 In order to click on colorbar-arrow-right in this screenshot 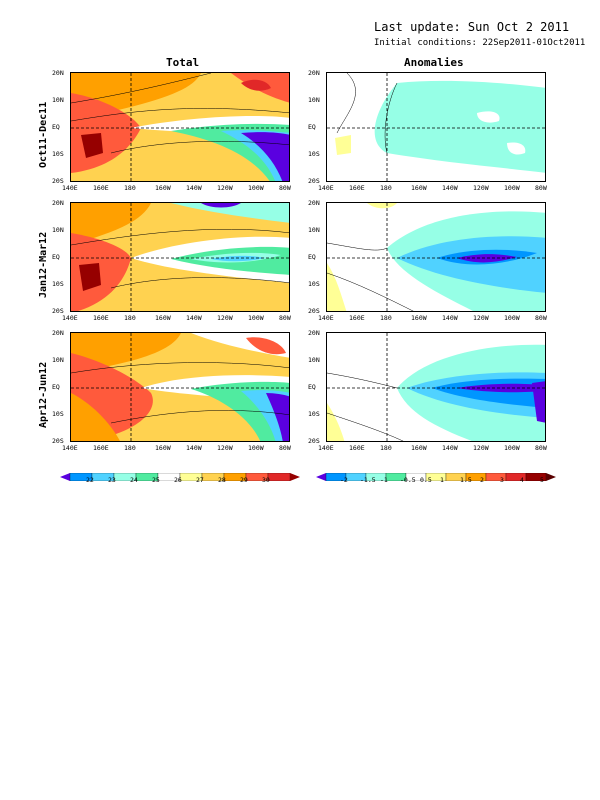, I will do `click(295, 477)`.